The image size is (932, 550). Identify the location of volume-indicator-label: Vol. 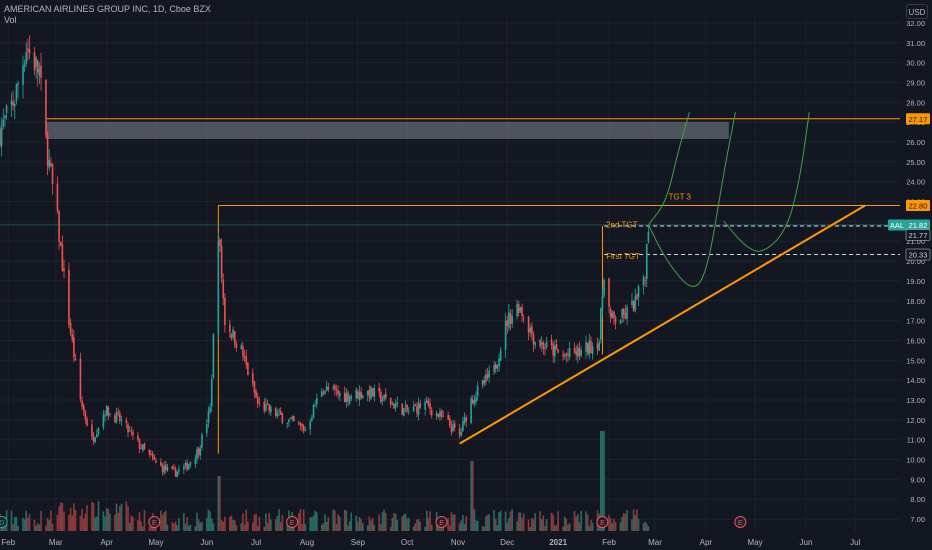
(10, 20).